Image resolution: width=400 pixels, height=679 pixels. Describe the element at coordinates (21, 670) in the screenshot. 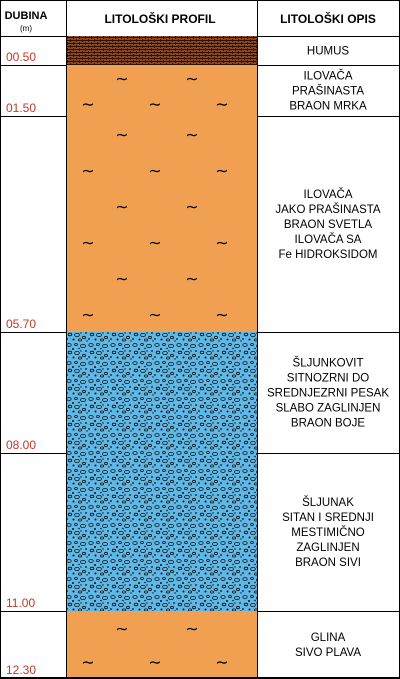

I see `depth-label: 12.30` at that location.